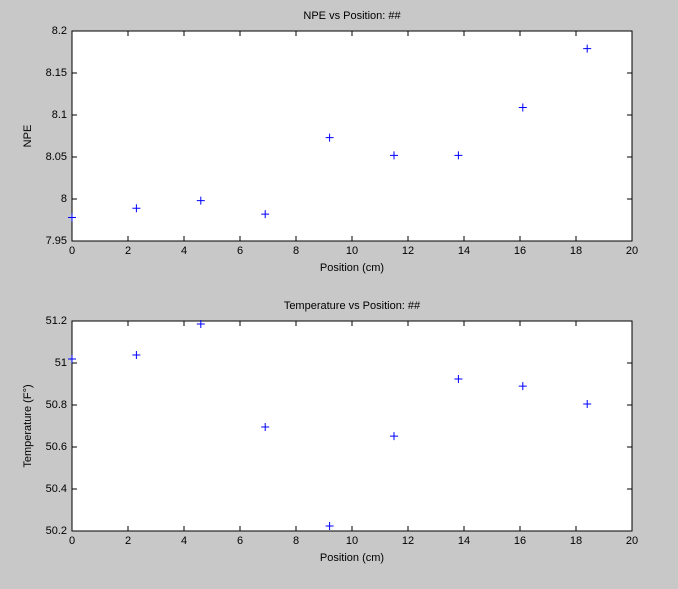 The image size is (678, 589). I want to click on y-tick-label: 50.4, so click(56, 489).